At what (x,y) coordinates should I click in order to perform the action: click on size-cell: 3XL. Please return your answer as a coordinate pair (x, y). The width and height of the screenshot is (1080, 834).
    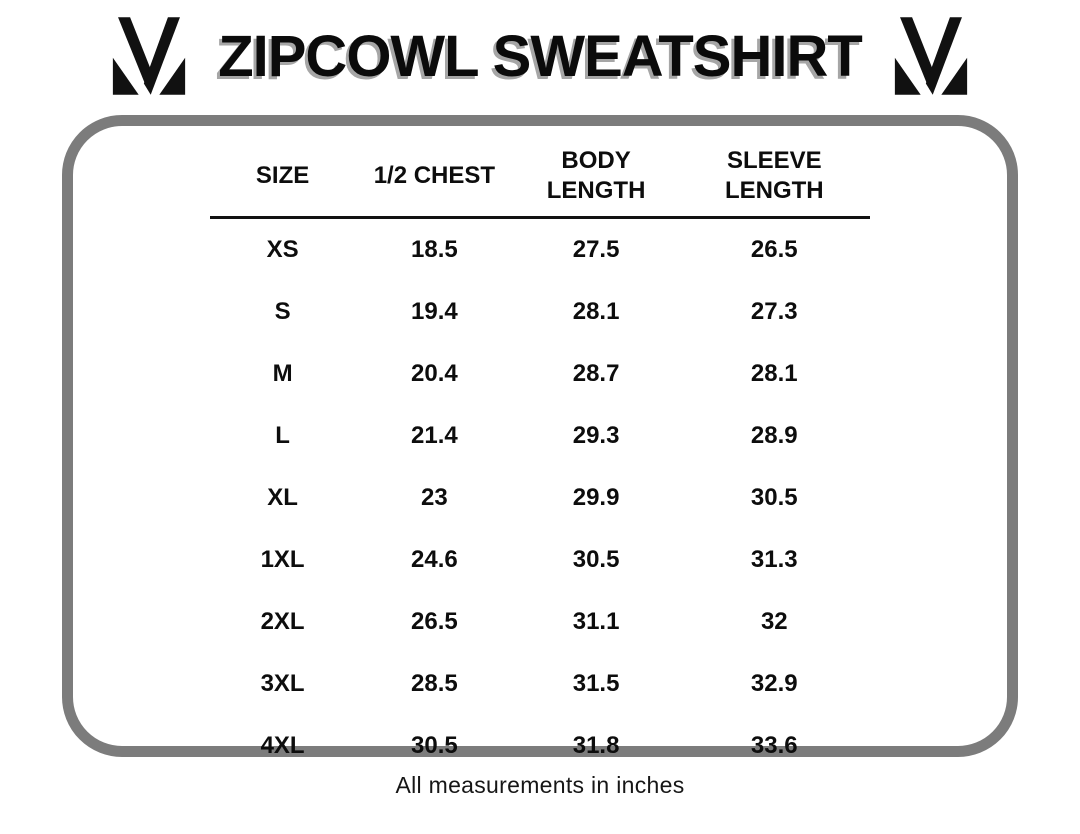
    Looking at the image, I should click on (282, 683).